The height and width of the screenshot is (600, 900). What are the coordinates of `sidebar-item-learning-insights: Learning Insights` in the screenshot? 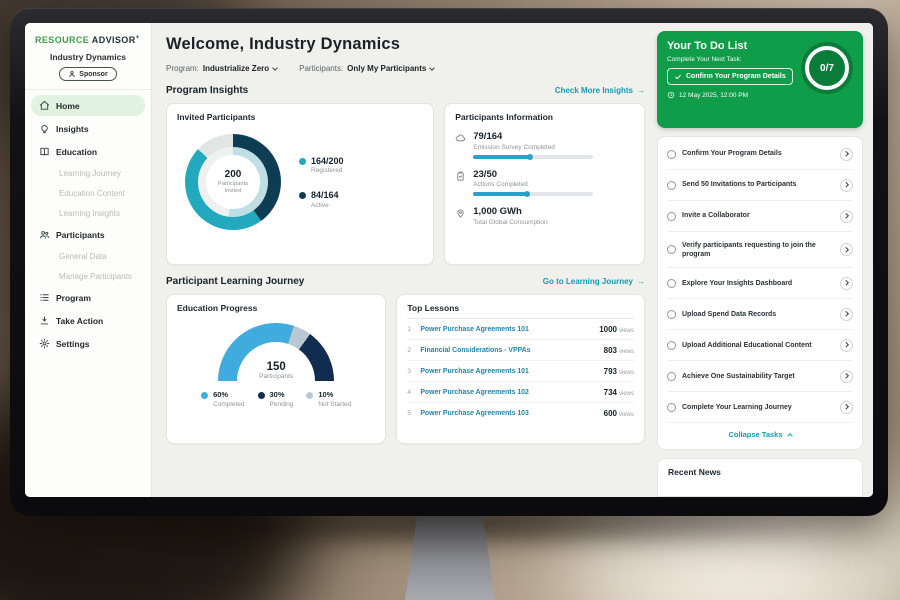 It's located at (88, 213).